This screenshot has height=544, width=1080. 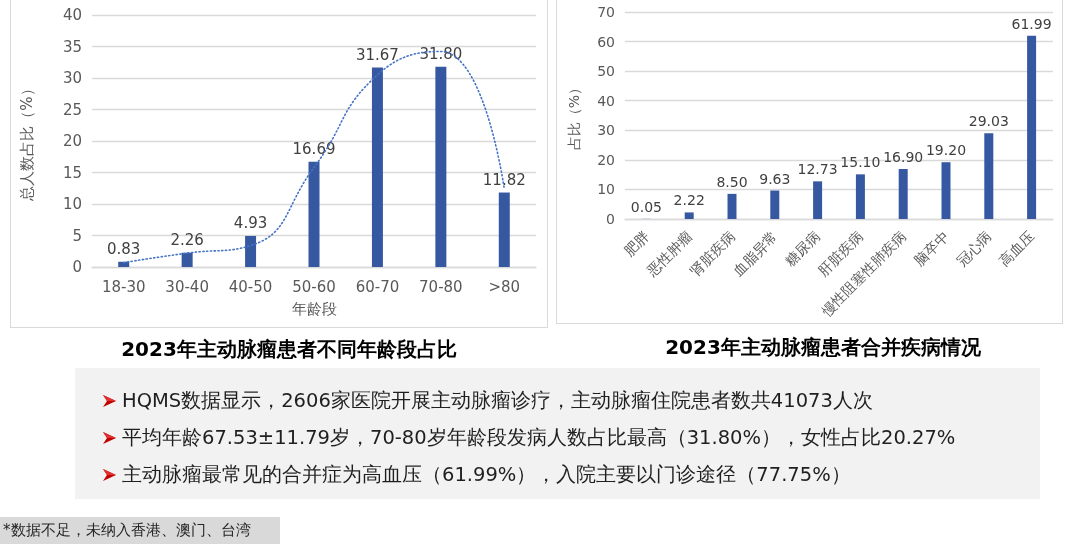 What do you see at coordinates (606, 12) in the screenshot?
I see `y-tick-label: 70` at bounding box center [606, 12].